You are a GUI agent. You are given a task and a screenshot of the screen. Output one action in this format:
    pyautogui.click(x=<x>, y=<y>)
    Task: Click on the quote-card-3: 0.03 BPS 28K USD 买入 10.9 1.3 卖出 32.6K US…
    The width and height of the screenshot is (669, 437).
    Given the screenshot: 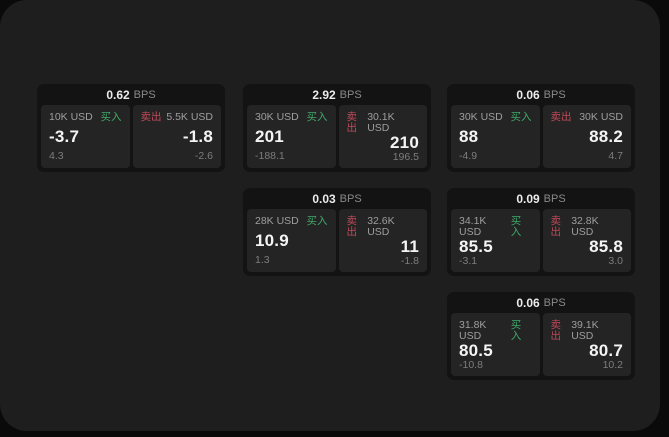 What is the action you would take?
    pyautogui.click(x=337, y=232)
    